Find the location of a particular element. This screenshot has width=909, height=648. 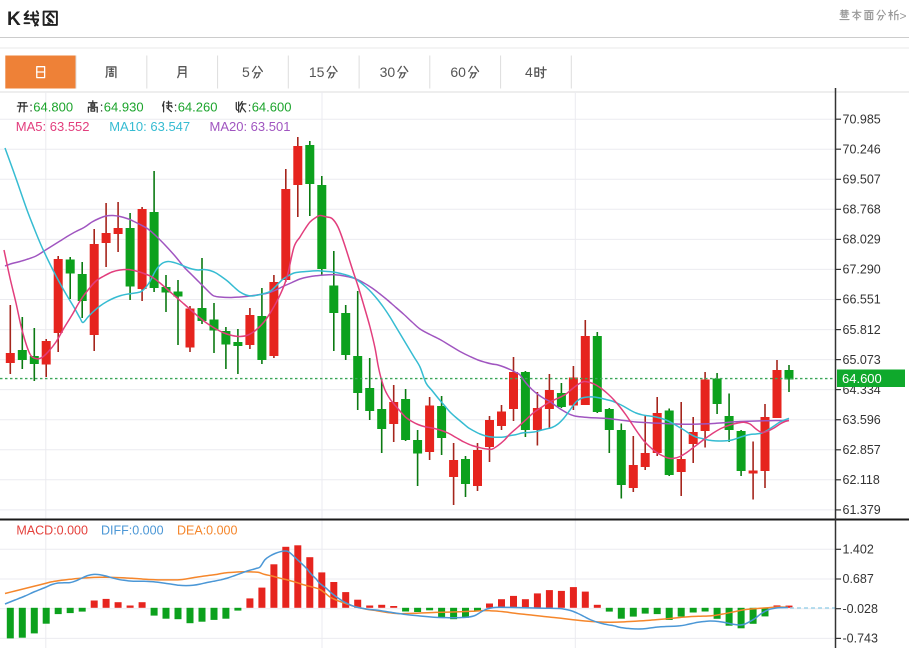

svg-text: DEA:0.000 is located at coordinates (207, 531).